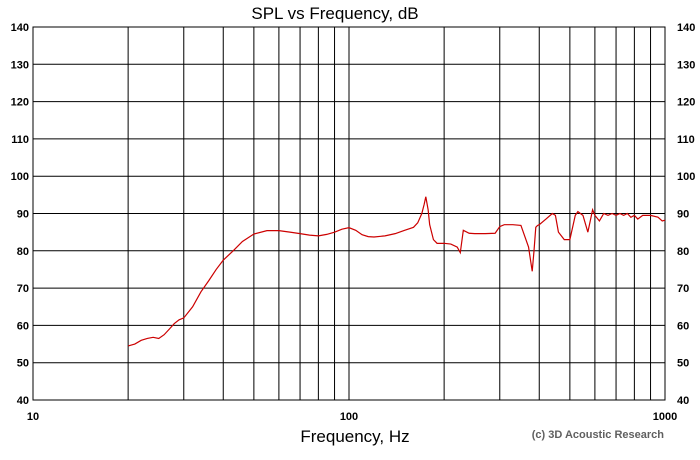  I want to click on y-tick-label-right: 110, so click(686, 140).